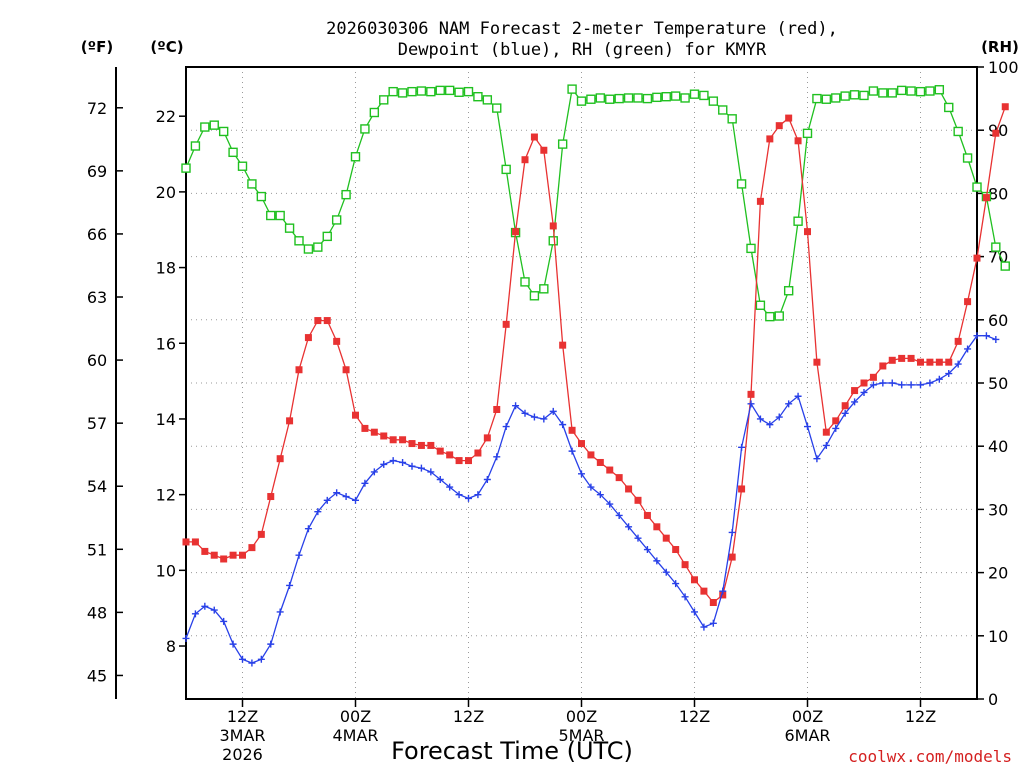 Image resolution: width=1024 pixels, height=768 pixels. What do you see at coordinates (166, 192) in the screenshot?
I see `celsius-tick-label-6: 20` at bounding box center [166, 192].